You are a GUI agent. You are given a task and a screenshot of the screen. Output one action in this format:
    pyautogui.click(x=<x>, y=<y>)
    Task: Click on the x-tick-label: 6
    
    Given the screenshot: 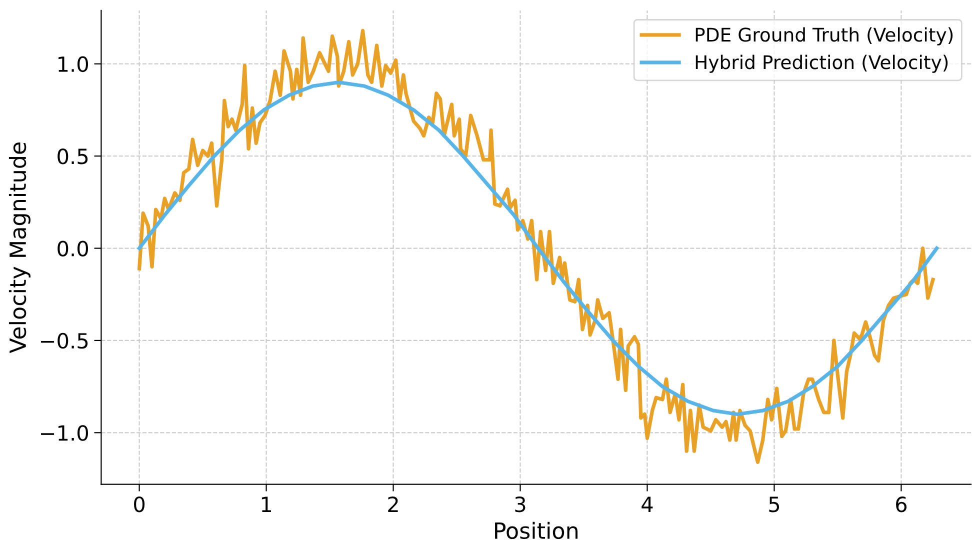 What is the action you would take?
    pyautogui.click(x=901, y=504)
    